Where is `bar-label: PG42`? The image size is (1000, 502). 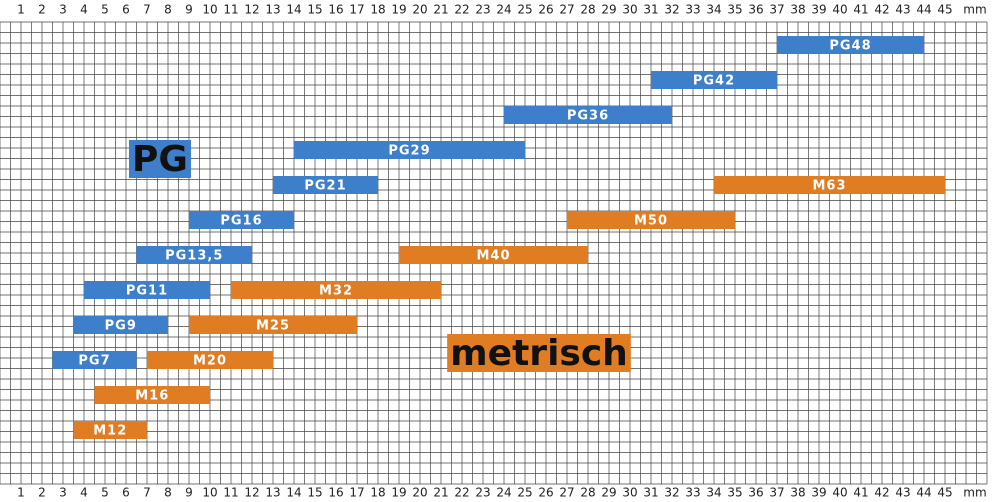
bar-label: PG42 is located at coordinates (714, 81).